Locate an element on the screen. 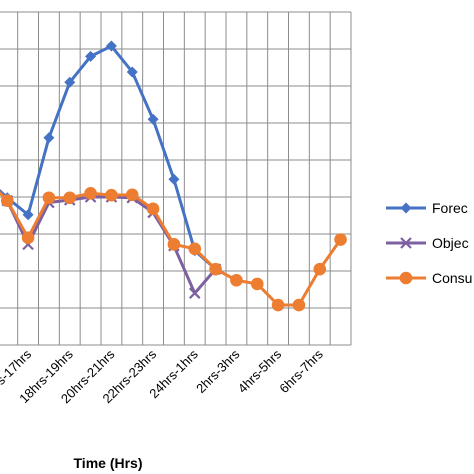  x-tick-label: 4hrs-5hrs is located at coordinates (260, 371).